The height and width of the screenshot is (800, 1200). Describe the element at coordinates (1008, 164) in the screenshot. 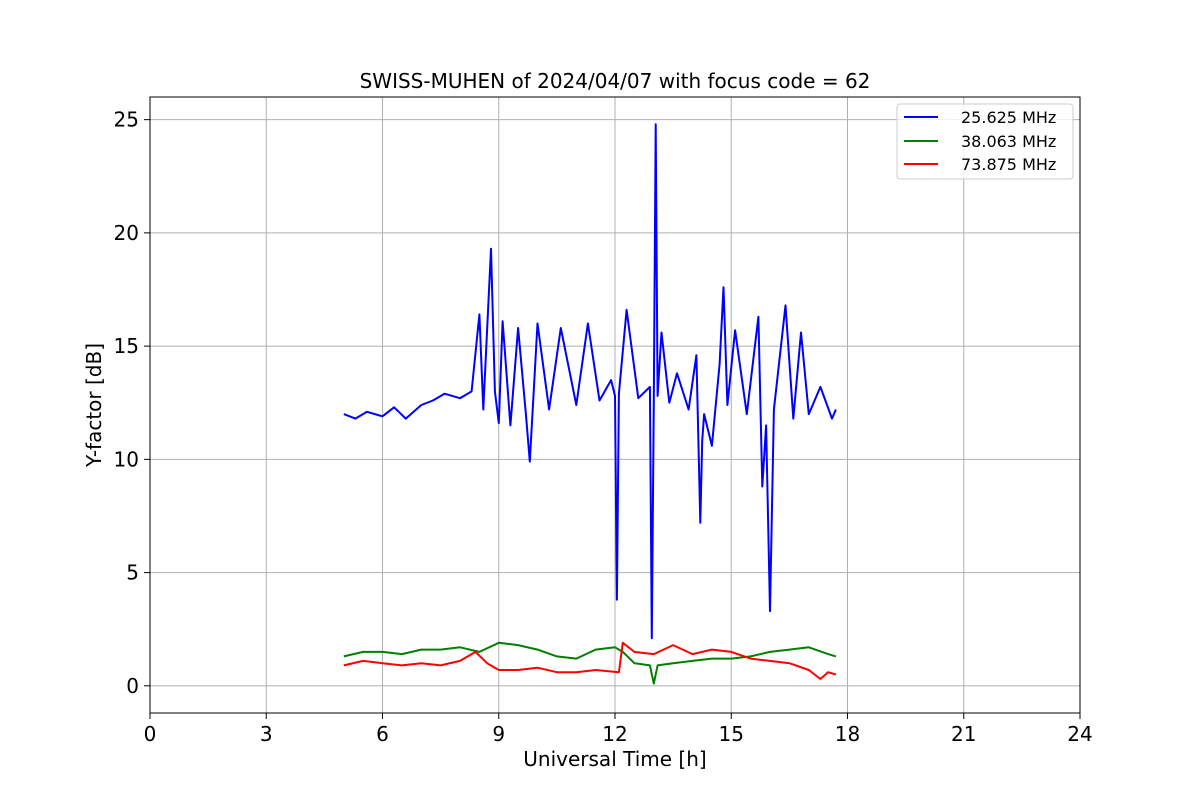

I see `legend-label-73-875: 73.875 MHz` at that location.